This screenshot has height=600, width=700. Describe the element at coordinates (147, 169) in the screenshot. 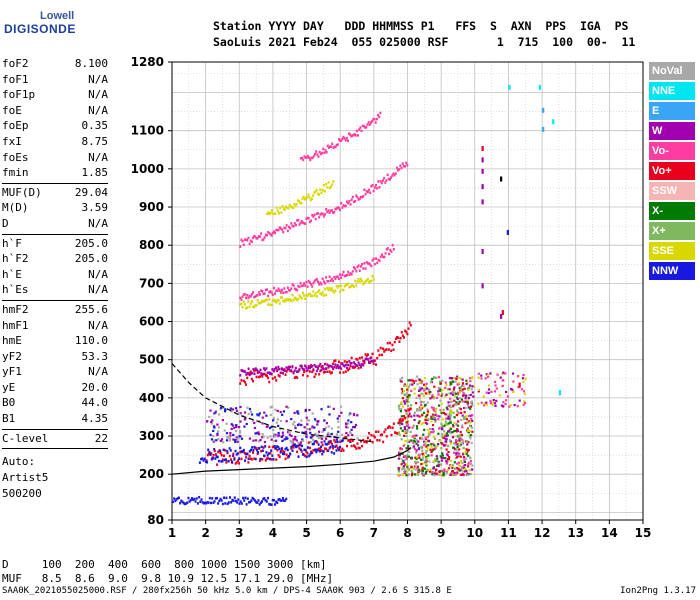

I see `y-tick-label: 1000` at that location.